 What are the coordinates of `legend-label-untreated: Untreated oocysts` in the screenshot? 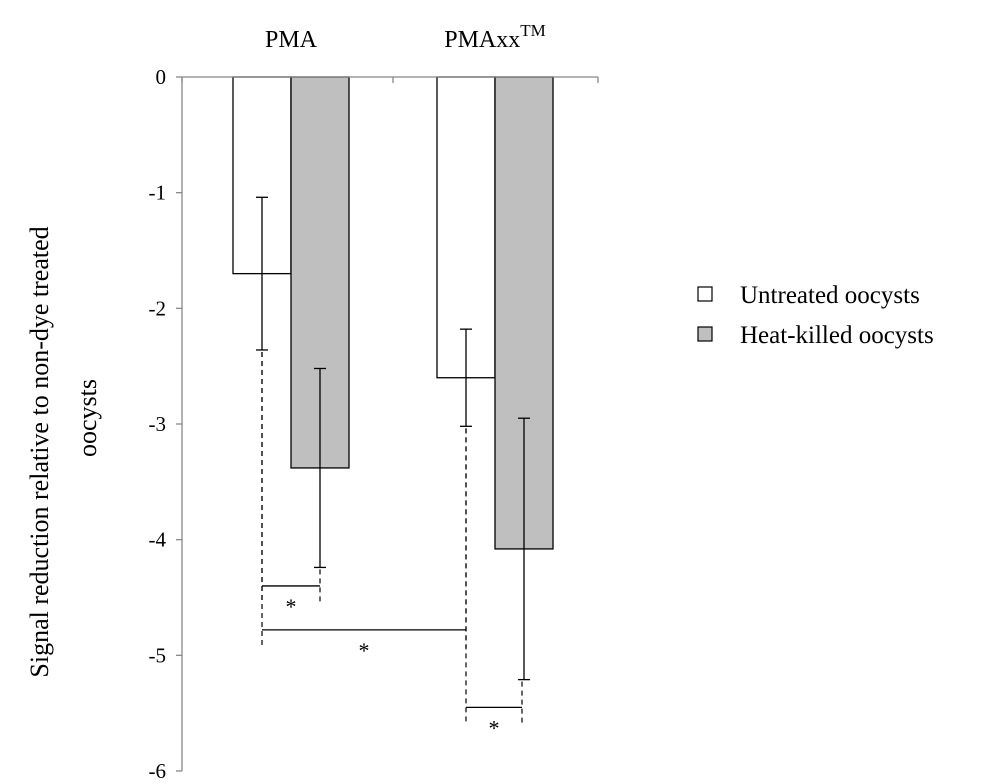 It's located at (830, 295).